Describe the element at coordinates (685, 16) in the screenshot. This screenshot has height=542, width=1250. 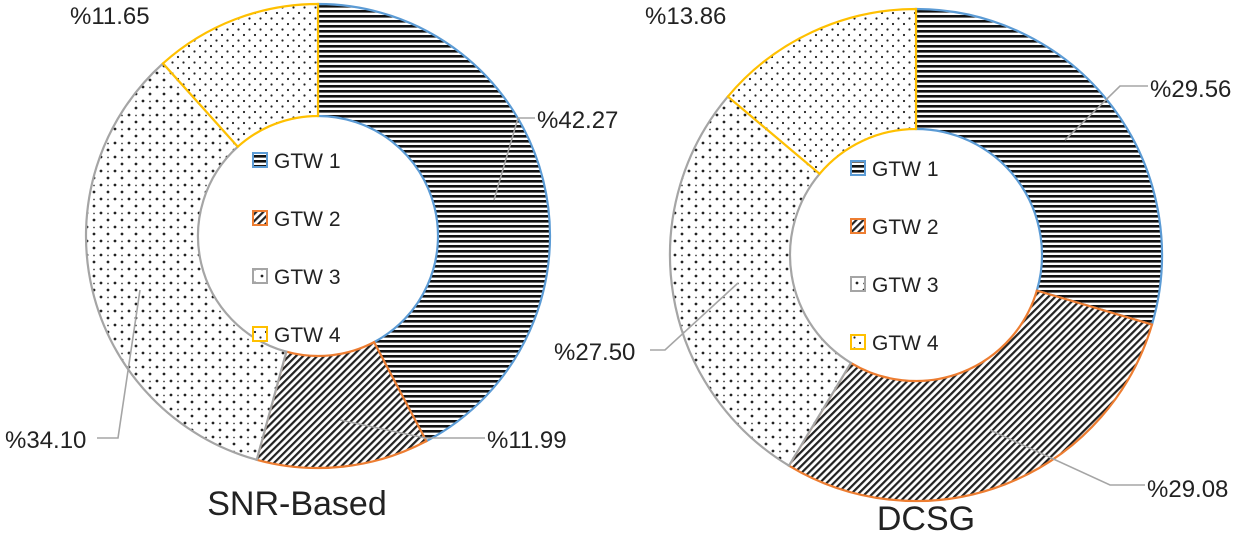
I see `data-label: %13.86` at that location.